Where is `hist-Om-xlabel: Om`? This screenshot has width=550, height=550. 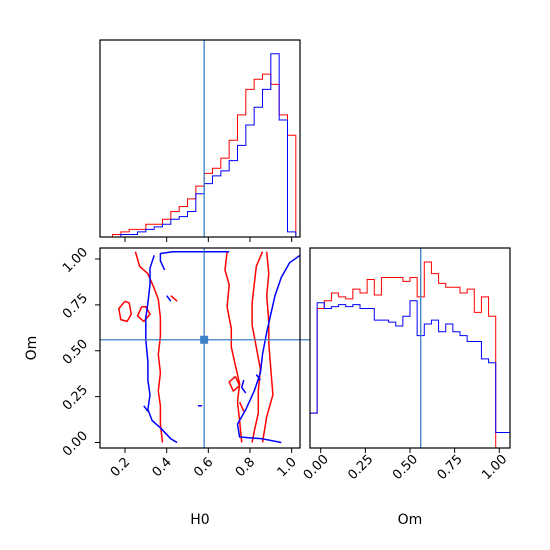 hist-Om-xlabel: Om is located at coordinates (410, 520).